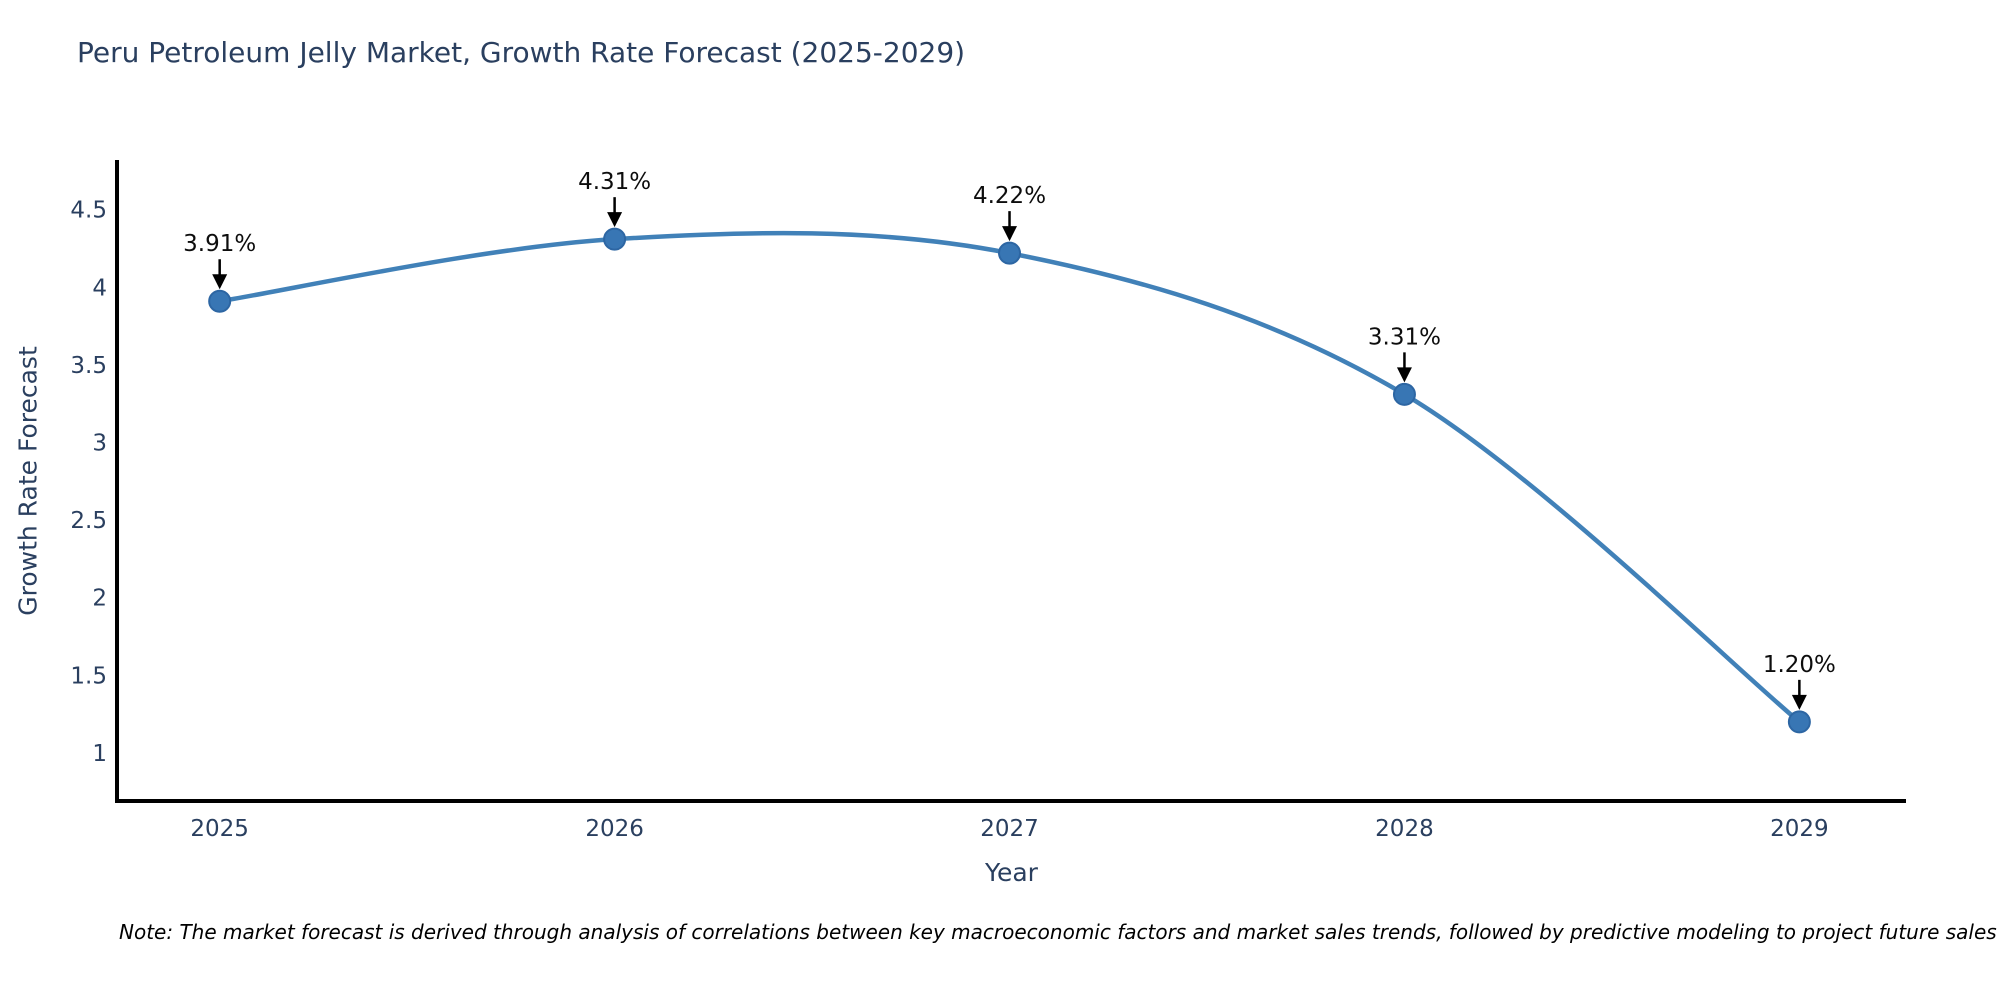 This screenshot has height=1000, width=2000. Describe the element at coordinates (614, 829) in the screenshot. I see `x-tick-label: 2026` at that location.